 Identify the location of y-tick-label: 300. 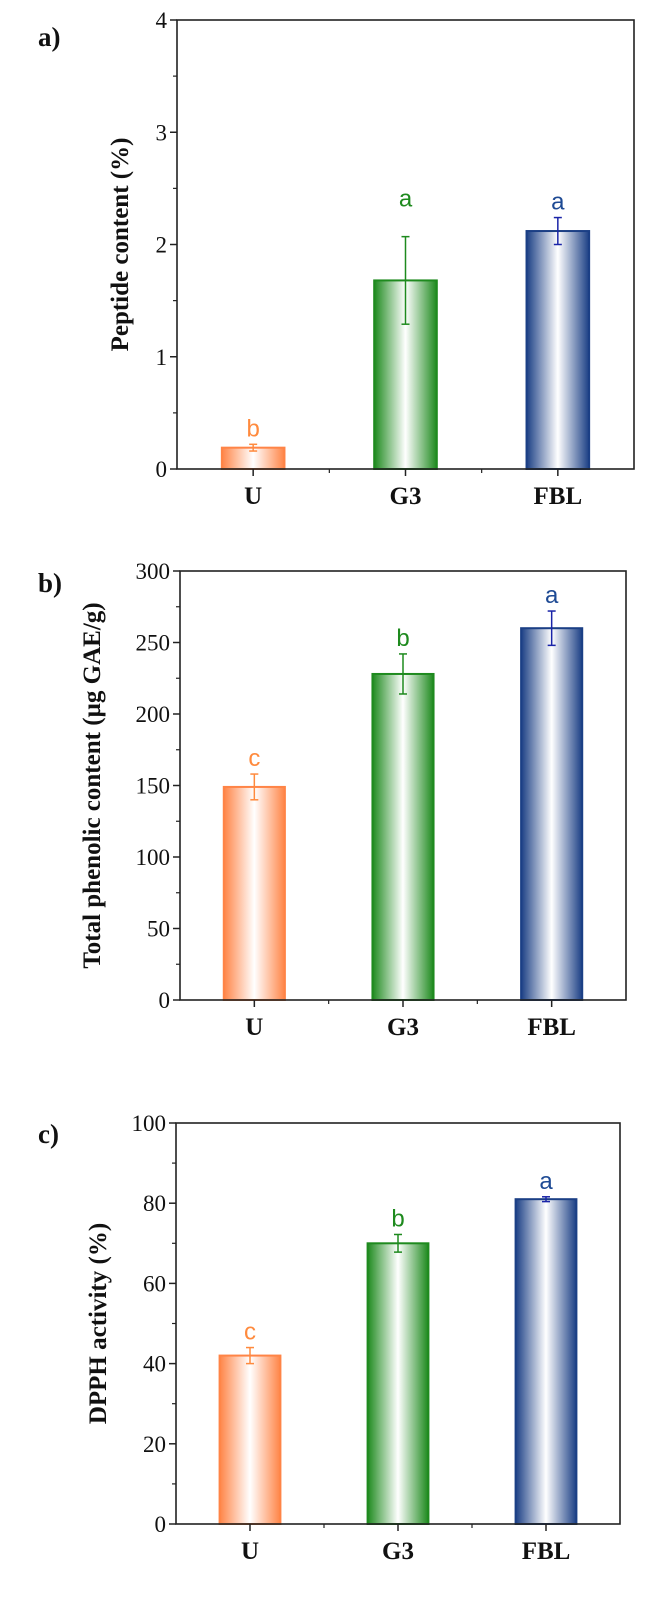
(153, 571).